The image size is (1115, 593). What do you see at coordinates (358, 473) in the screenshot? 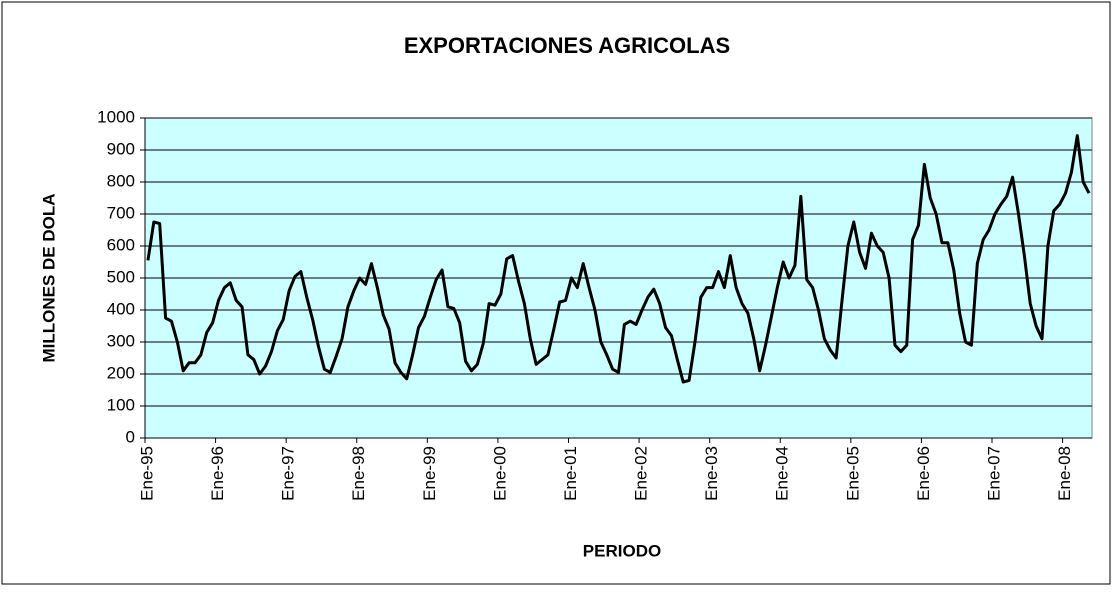
I see `x-tick-label: Ene-98` at bounding box center [358, 473].